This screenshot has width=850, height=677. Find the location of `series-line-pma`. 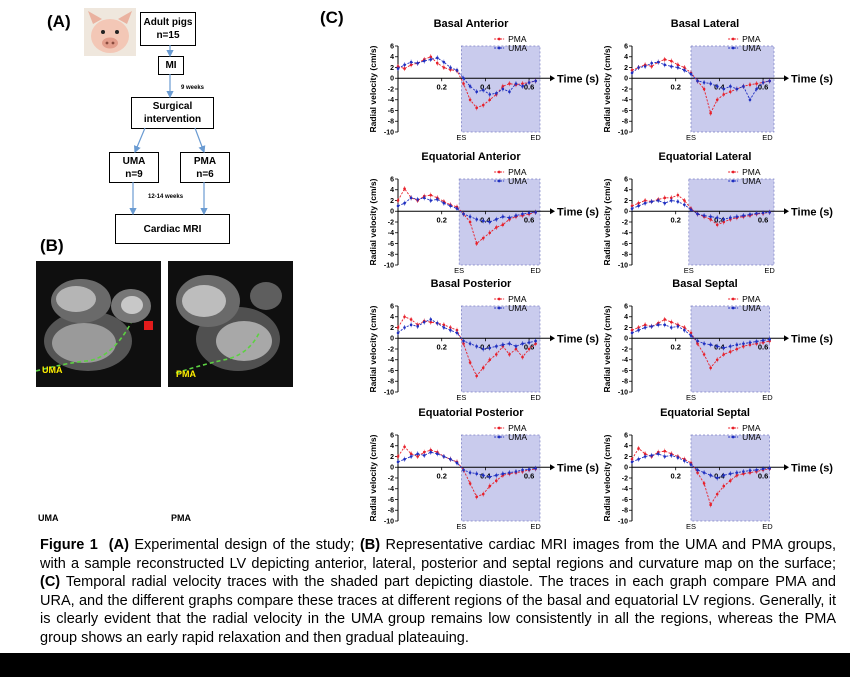

series-line-pma is located at coordinates (700, 86).